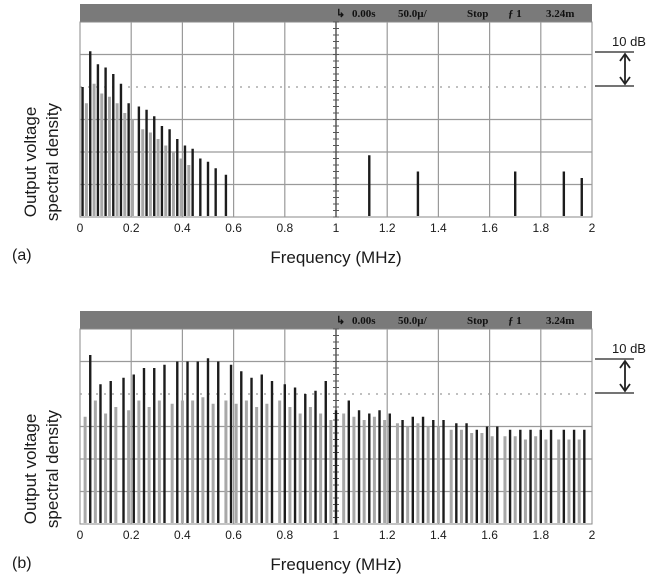 Image resolution: width=670 pixels, height=578 pixels. Describe the element at coordinates (22, 563) in the screenshot. I see `panel-label: (b)` at that location.